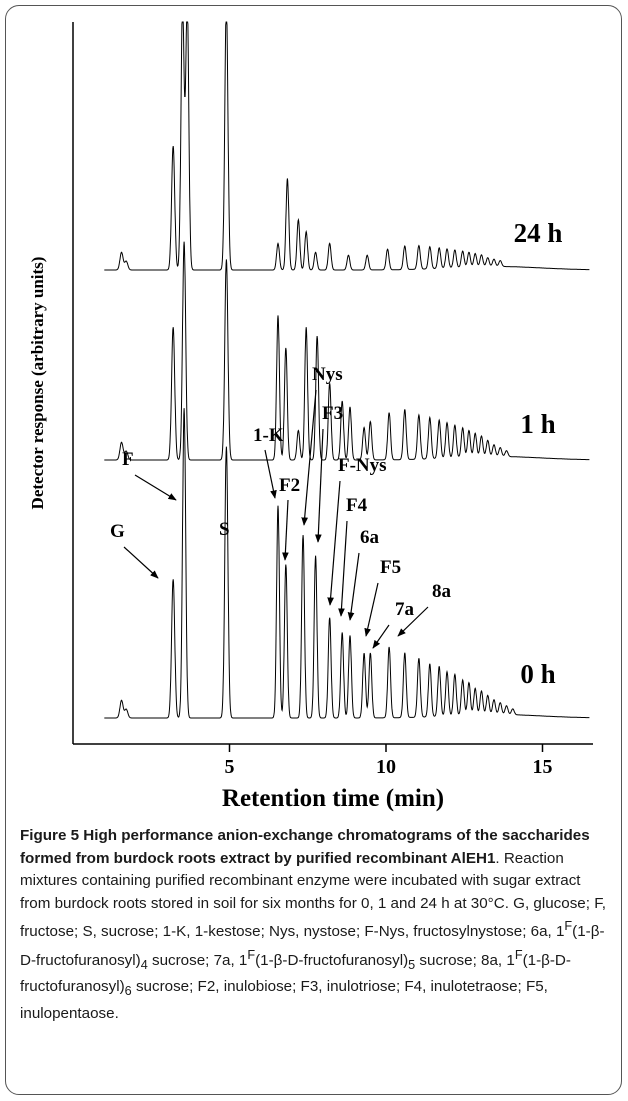 This screenshot has height=1101, width=628. What do you see at coordinates (327, 374) in the screenshot?
I see `peak-label: Nys` at bounding box center [327, 374].